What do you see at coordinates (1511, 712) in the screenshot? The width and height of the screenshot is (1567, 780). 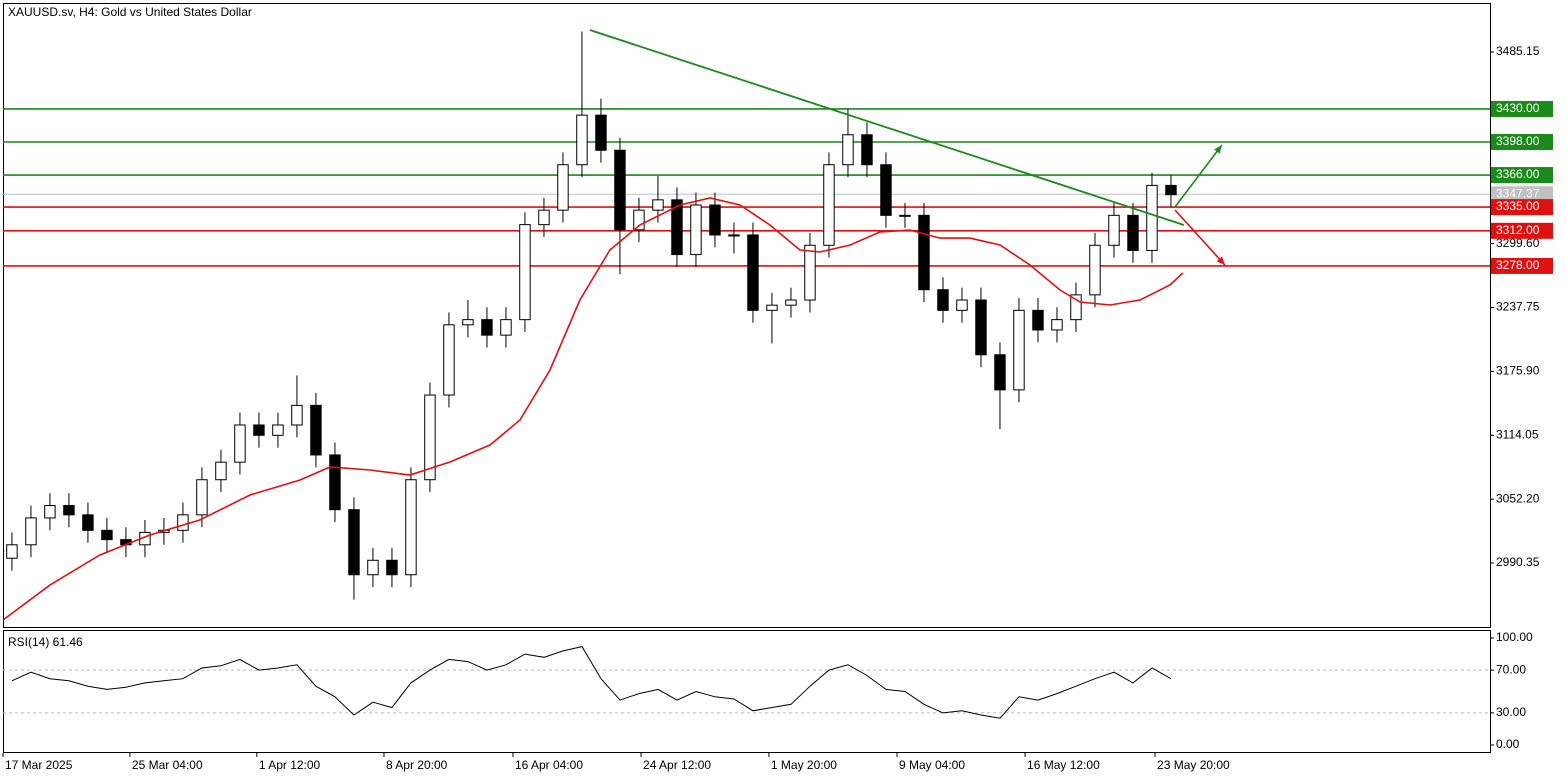 I see `y-tick-label: 30.00` at bounding box center [1511, 712].